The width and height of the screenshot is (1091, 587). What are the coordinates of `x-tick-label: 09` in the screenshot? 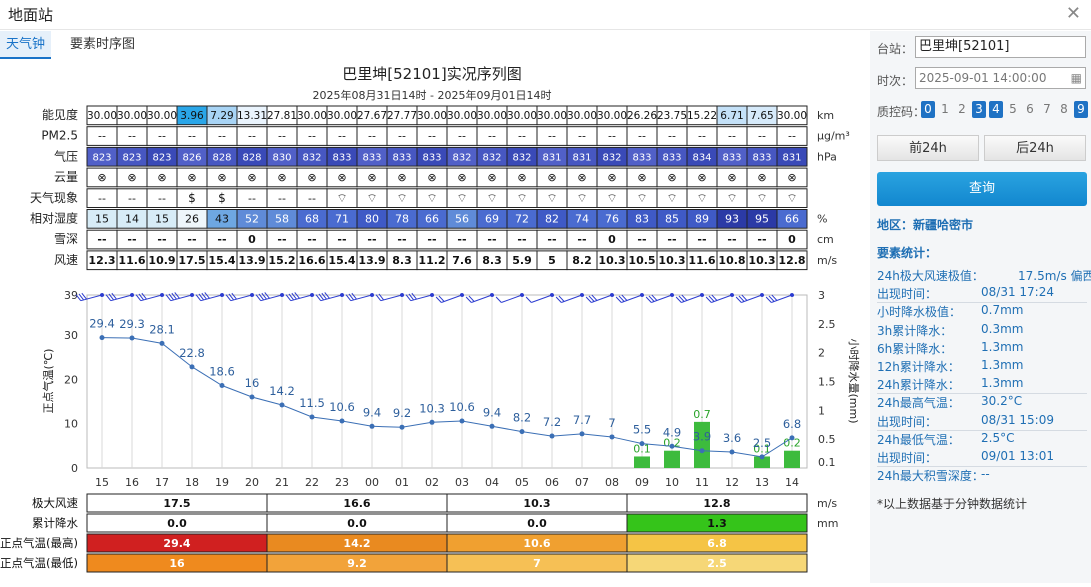 It's located at (642, 482).